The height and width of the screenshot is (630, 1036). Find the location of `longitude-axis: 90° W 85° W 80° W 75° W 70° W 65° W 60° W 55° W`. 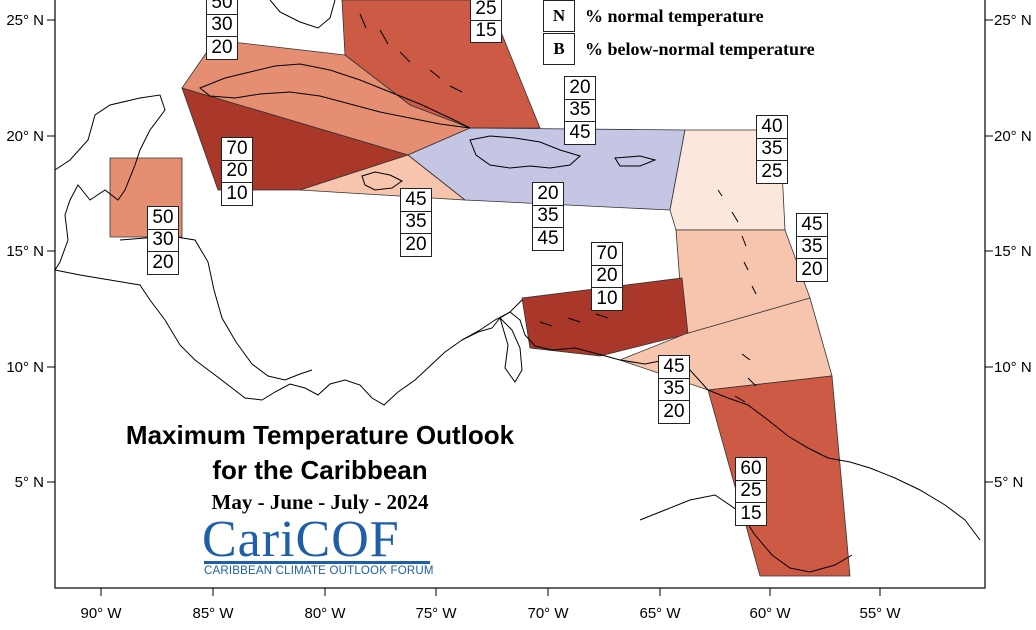

longitude-axis: 90° W 85° W 80° W 75° W 70° W 65° W 60° W 55° W is located at coordinates (490, 605).